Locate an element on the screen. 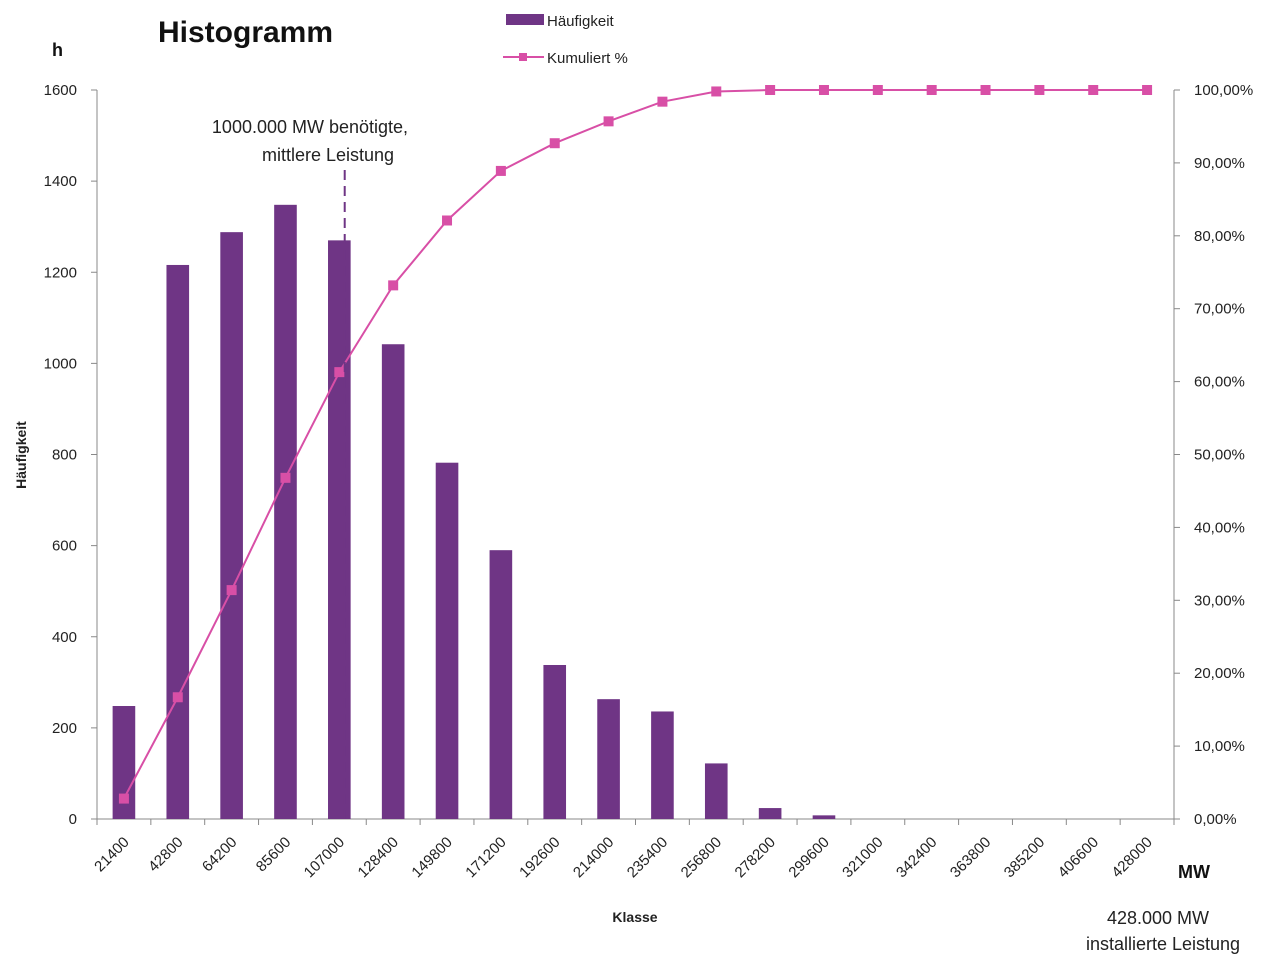  x-tick-label: 128400 is located at coordinates (378, 857).